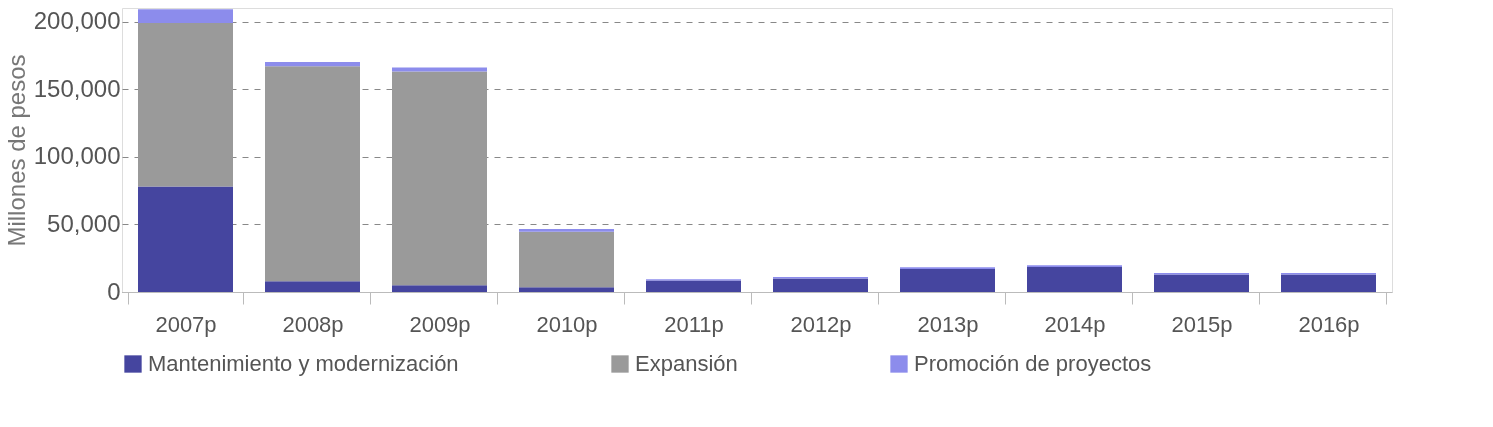 This screenshot has height=427, width=1493. I want to click on legend-label: Mantenimiento y modernización, so click(303, 363).